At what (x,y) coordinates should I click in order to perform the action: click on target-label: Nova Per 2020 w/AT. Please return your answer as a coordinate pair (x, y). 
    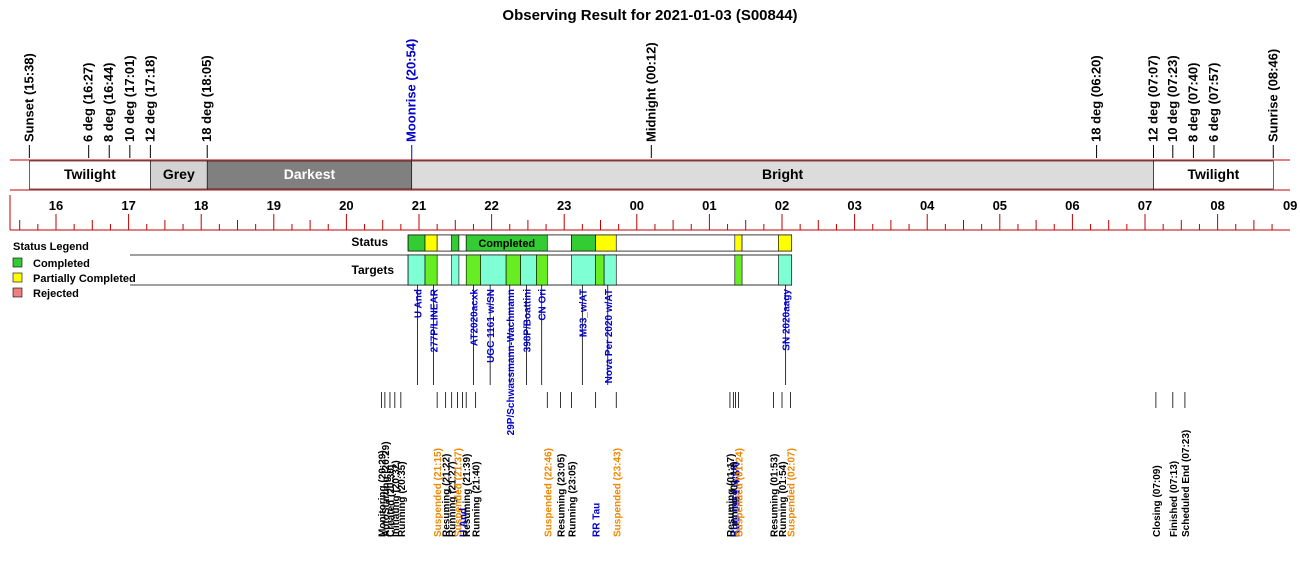
    Looking at the image, I should click on (609, 336).